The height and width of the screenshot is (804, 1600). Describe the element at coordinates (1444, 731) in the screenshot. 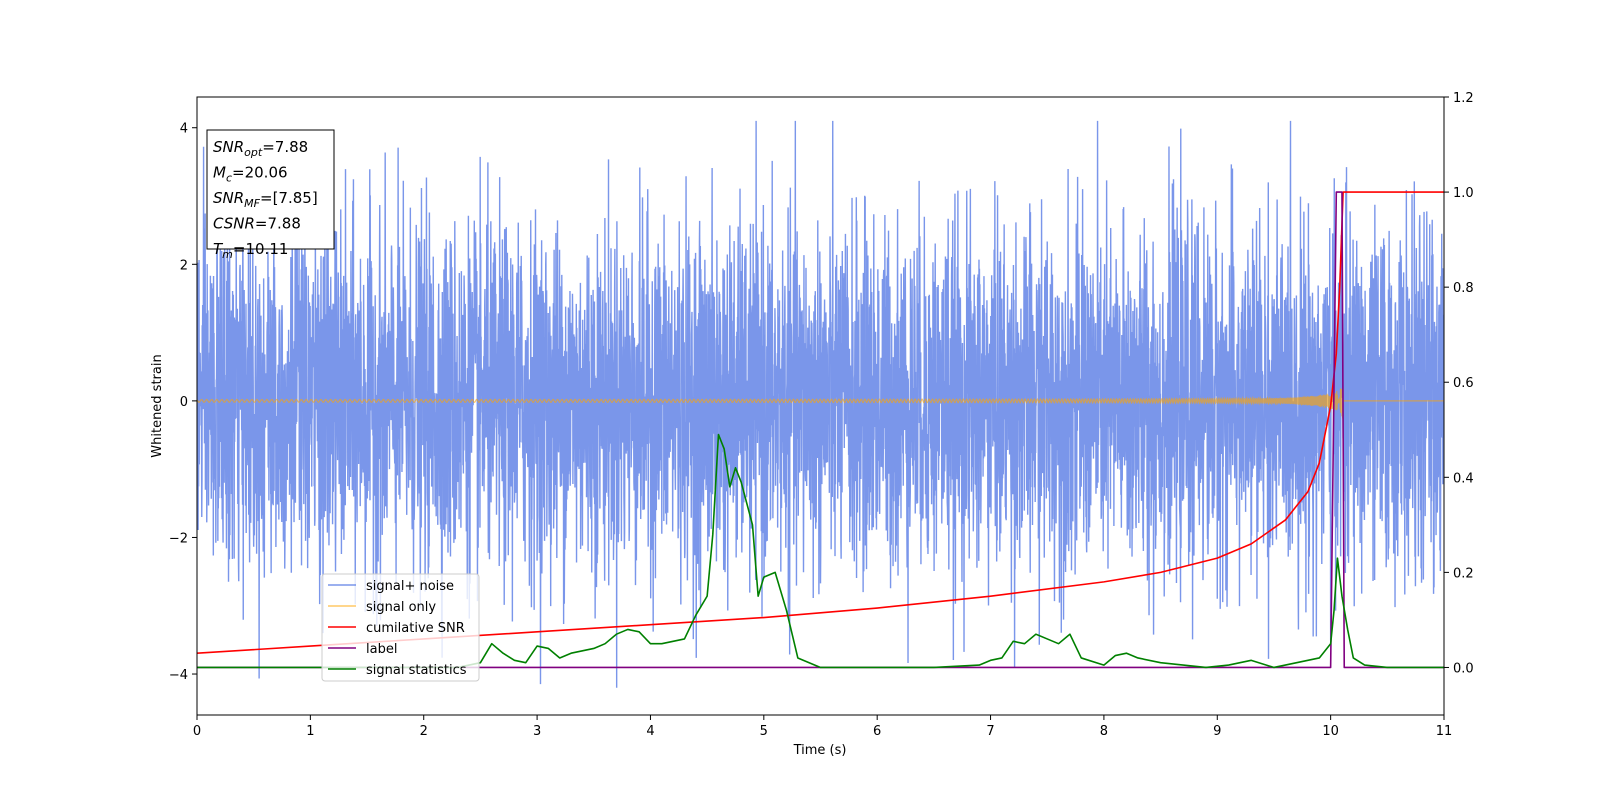

I see `x-tick-label: 11` at that location.